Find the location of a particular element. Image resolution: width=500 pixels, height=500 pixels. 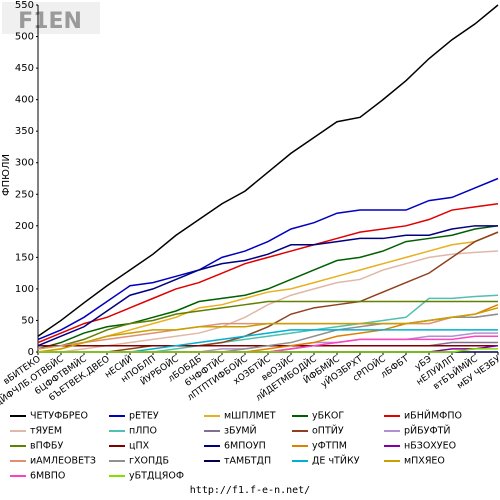

legend-label: ДЕ чТЙКУ is located at coordinates (336, 461).